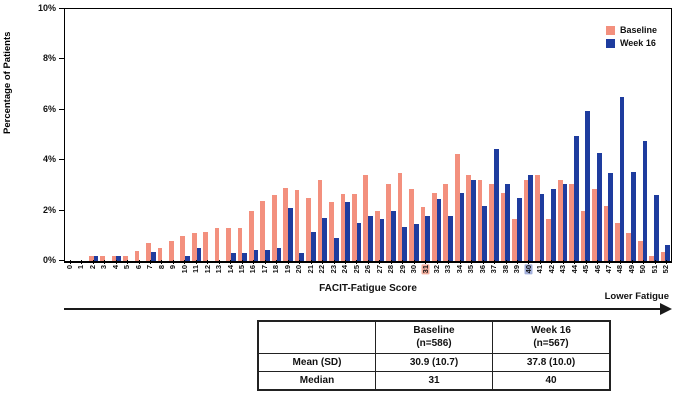 The width and height of the screenshot is (685, 400). Describe the element at coordinates (505, 269) in the screenshot. I see `x-tick-label-38: 38` at that location.